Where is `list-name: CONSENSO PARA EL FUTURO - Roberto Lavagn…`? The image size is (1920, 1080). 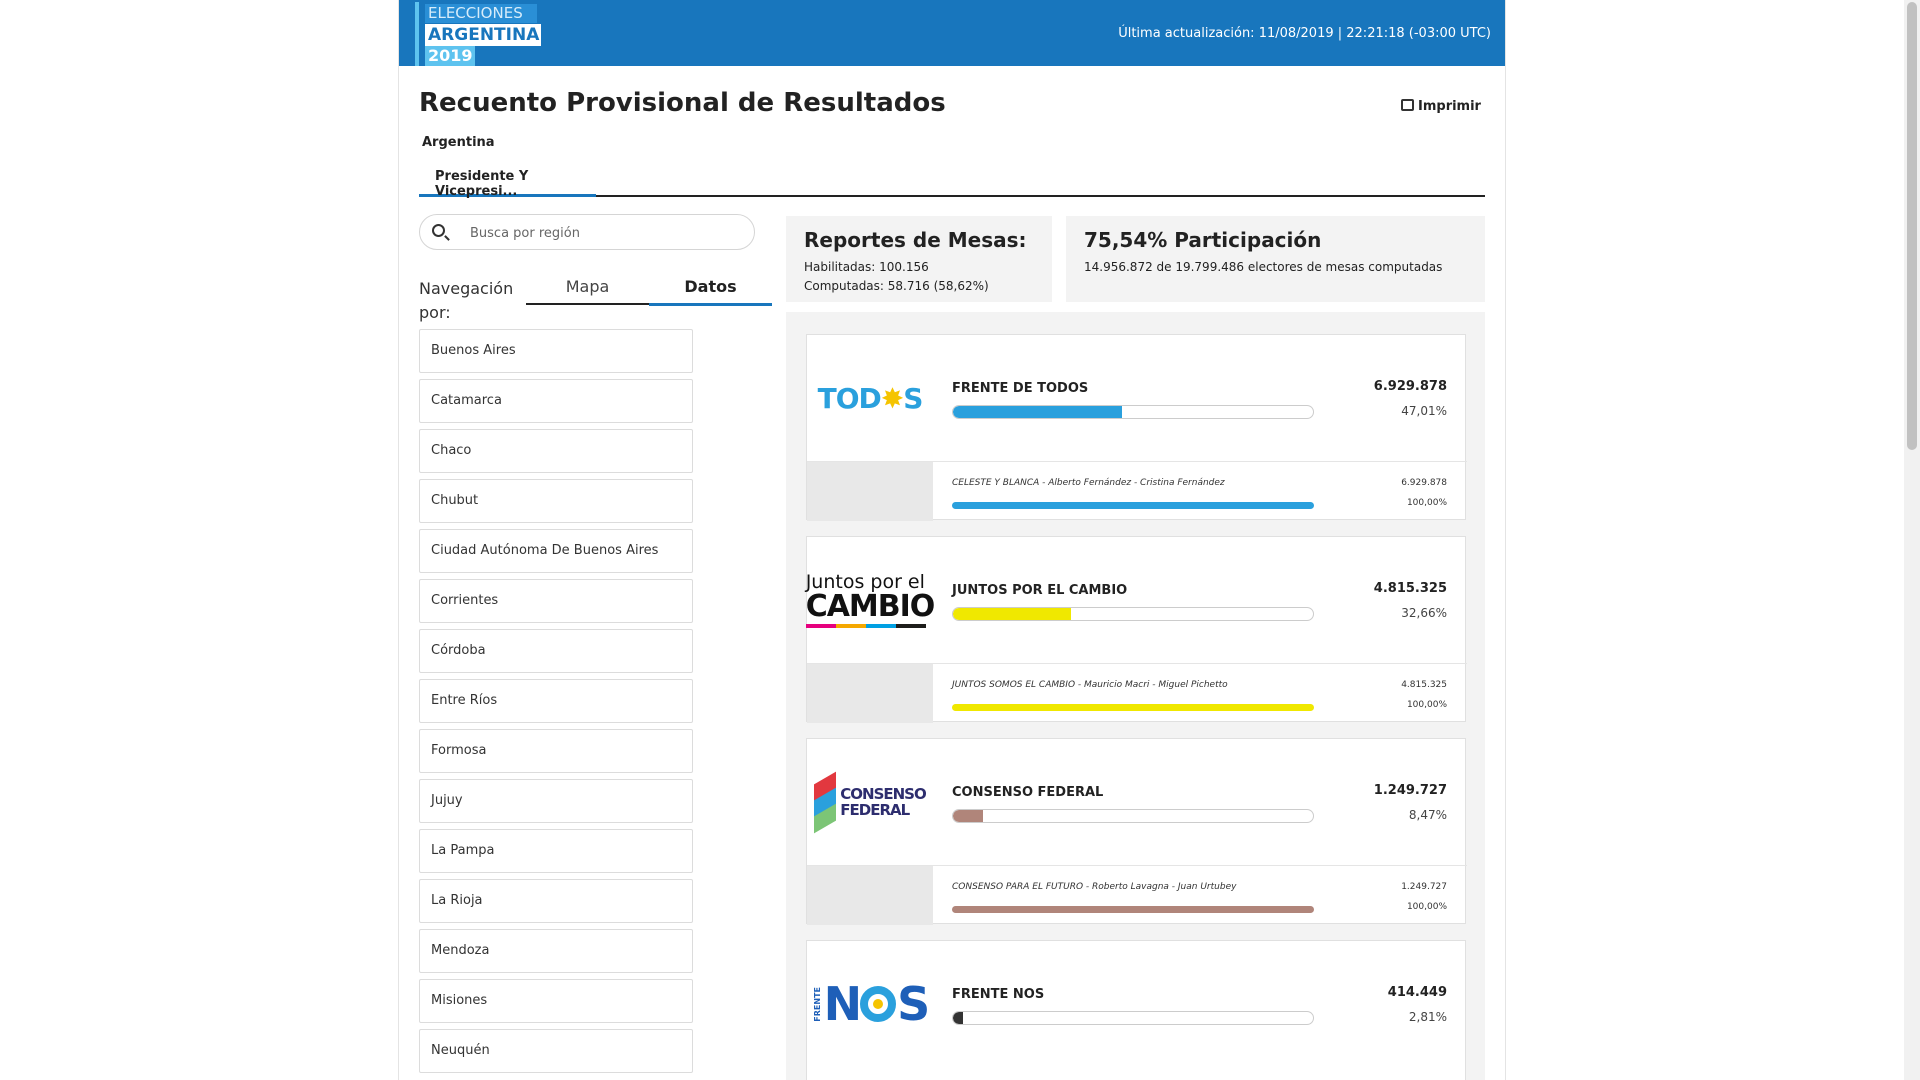
list-name: CONSENSO PARA EL FUTURO - Roberto Lavagn… is located at coordinates (1094, 887).